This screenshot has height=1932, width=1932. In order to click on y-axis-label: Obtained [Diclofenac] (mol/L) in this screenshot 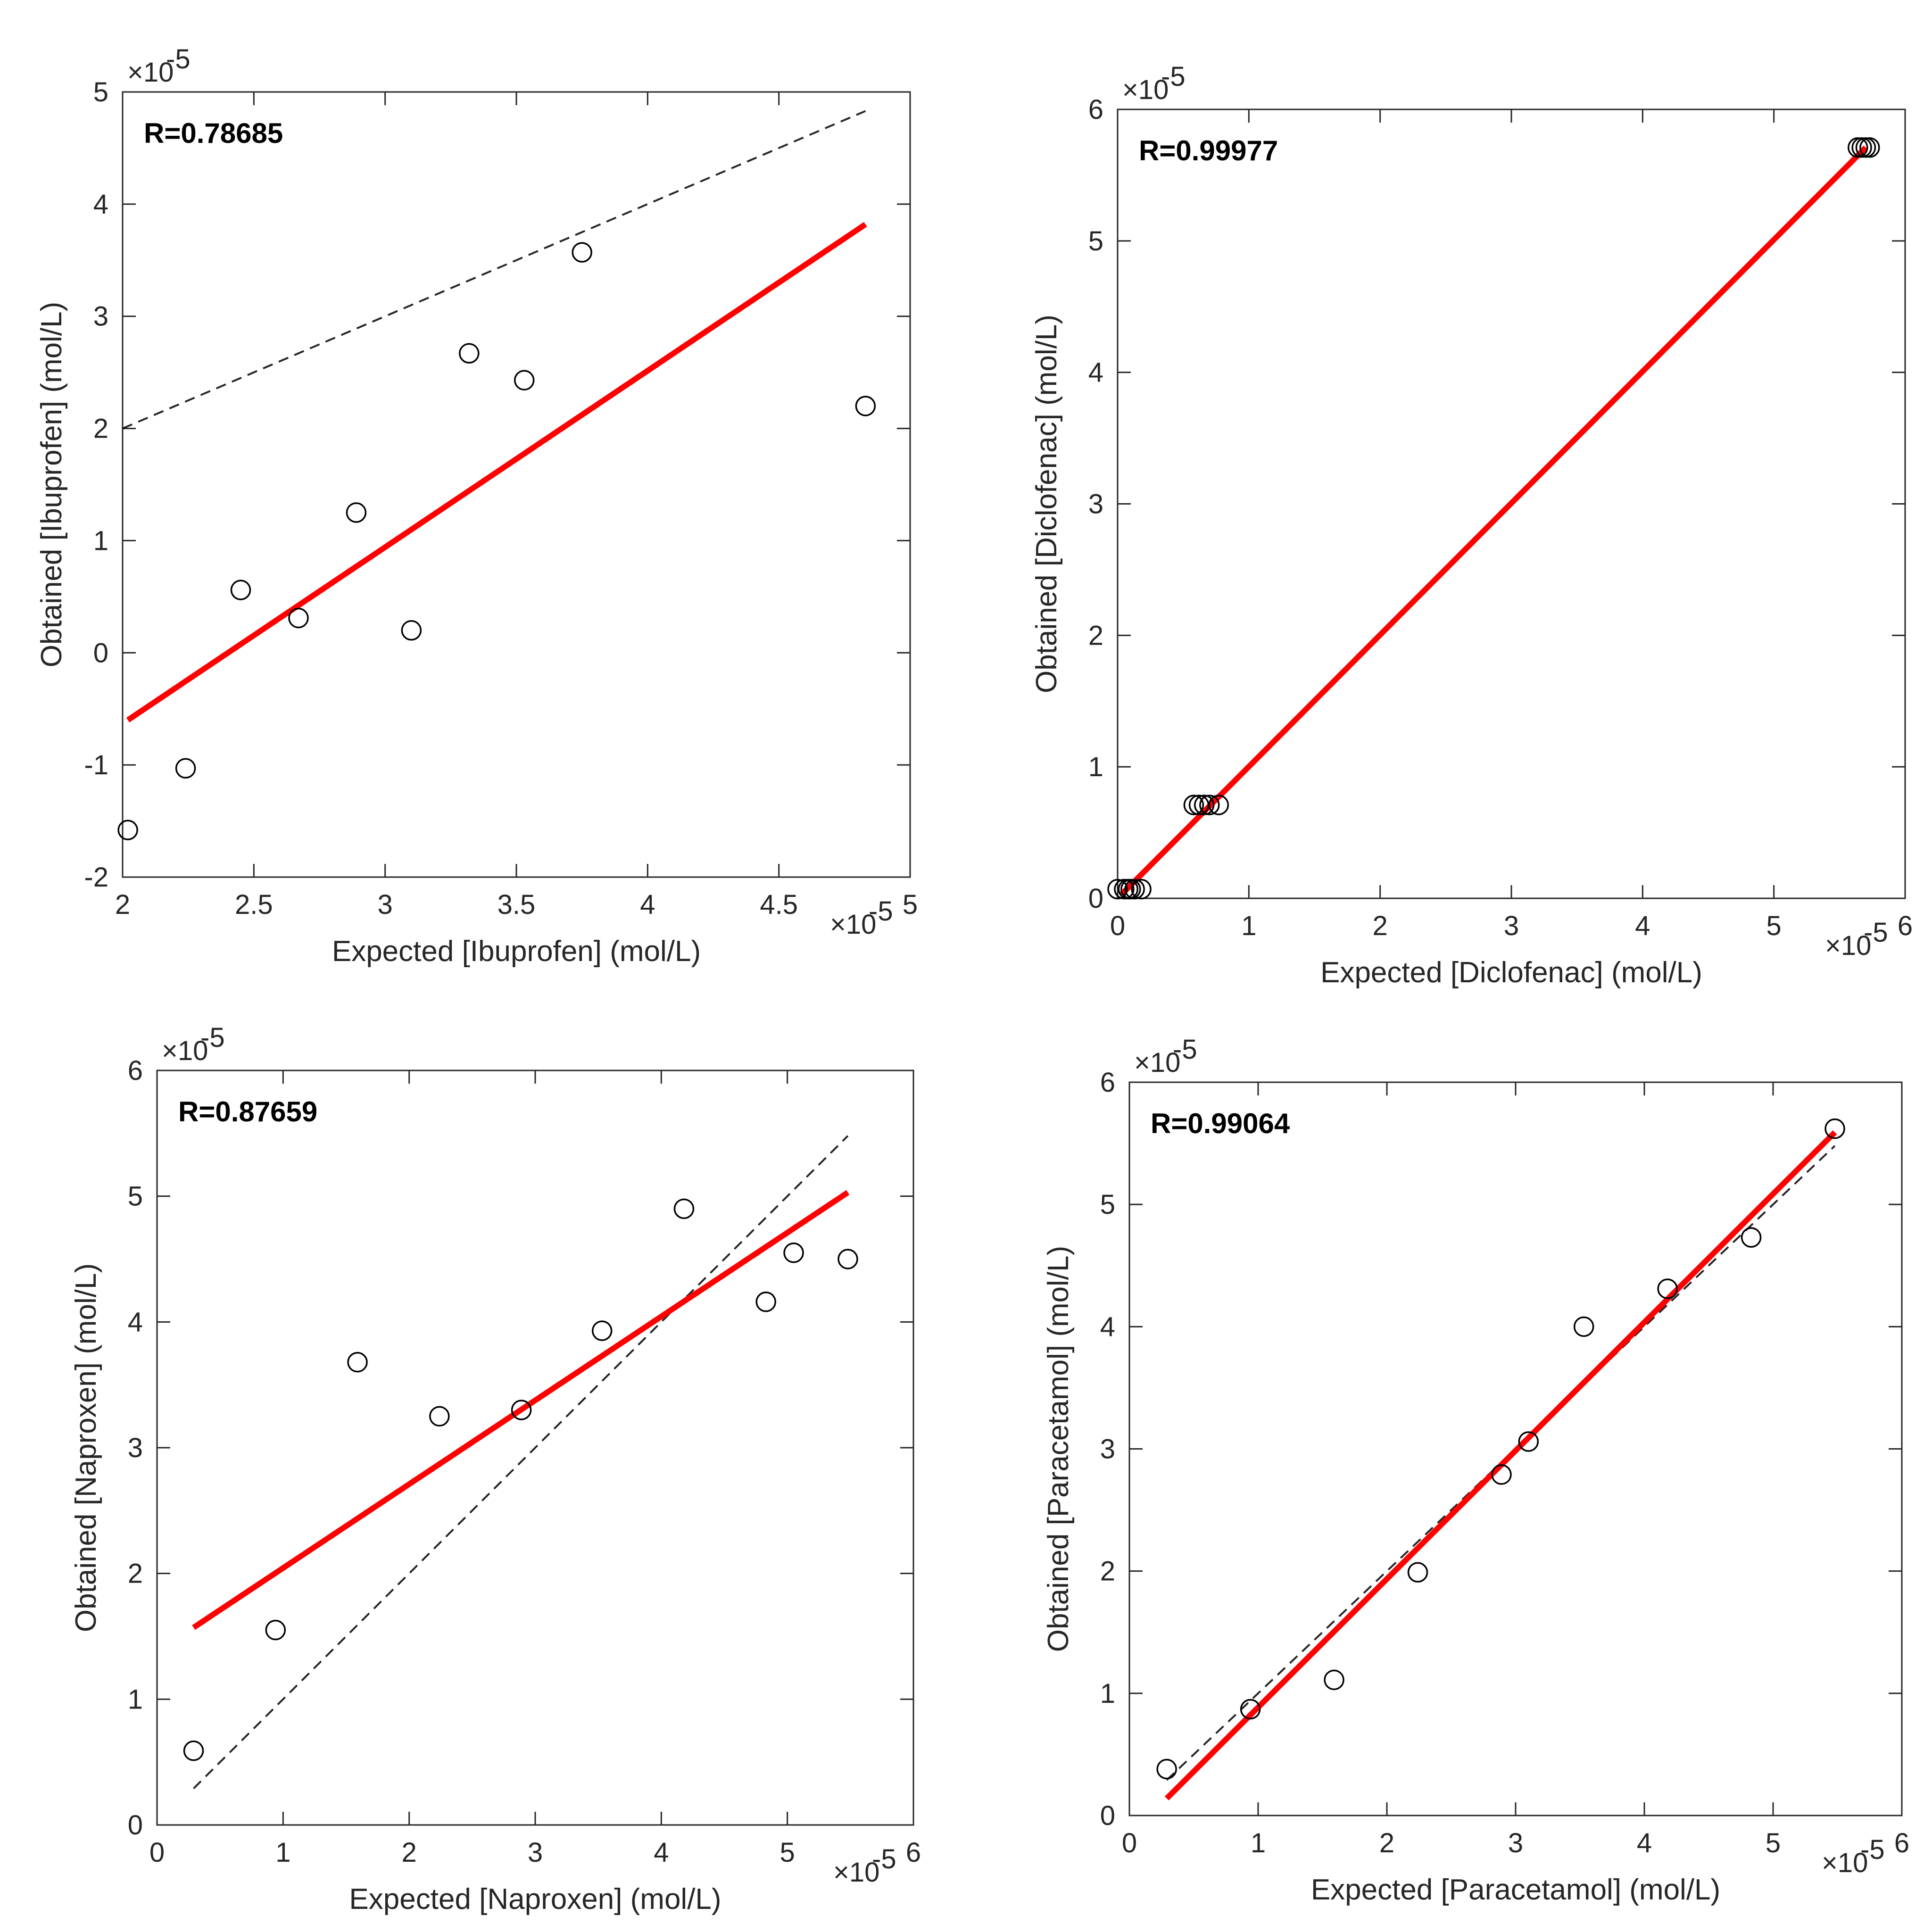, I will do `click(1046, 504)`.